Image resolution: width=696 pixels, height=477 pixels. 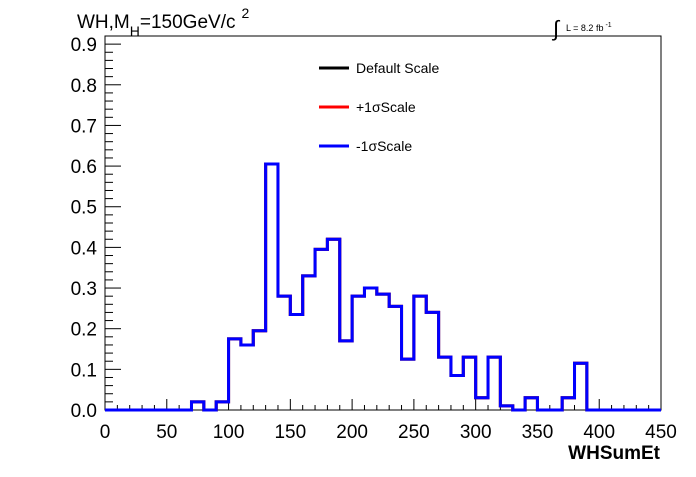 What do you see at coordinates (614, 453) in the screenshot?
I see `x-axis-title: WHSumEt` at bounding box center [614, 453].